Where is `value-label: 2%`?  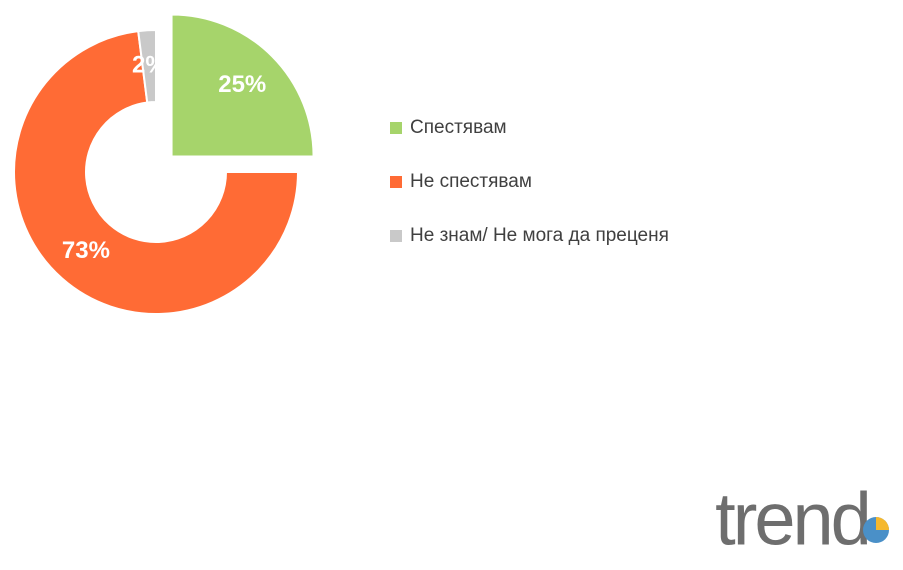
value-label: 2% is located at coordinates (149, 65).